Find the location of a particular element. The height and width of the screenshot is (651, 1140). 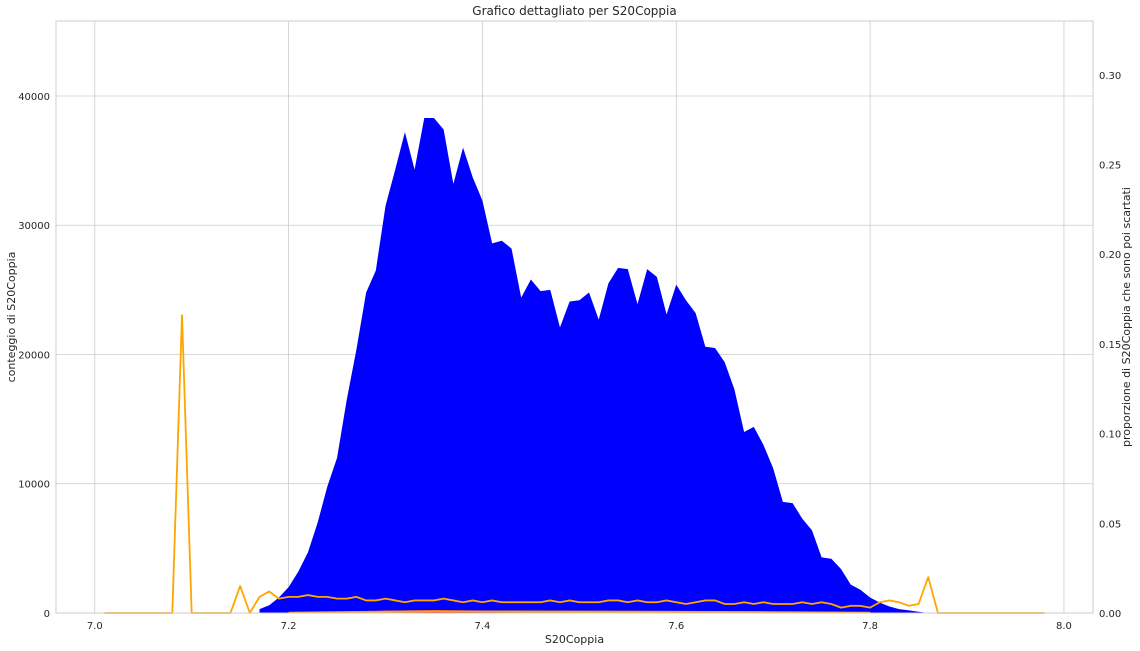

x-tick-label: 8.0 is located at coordinates (1064, 626).